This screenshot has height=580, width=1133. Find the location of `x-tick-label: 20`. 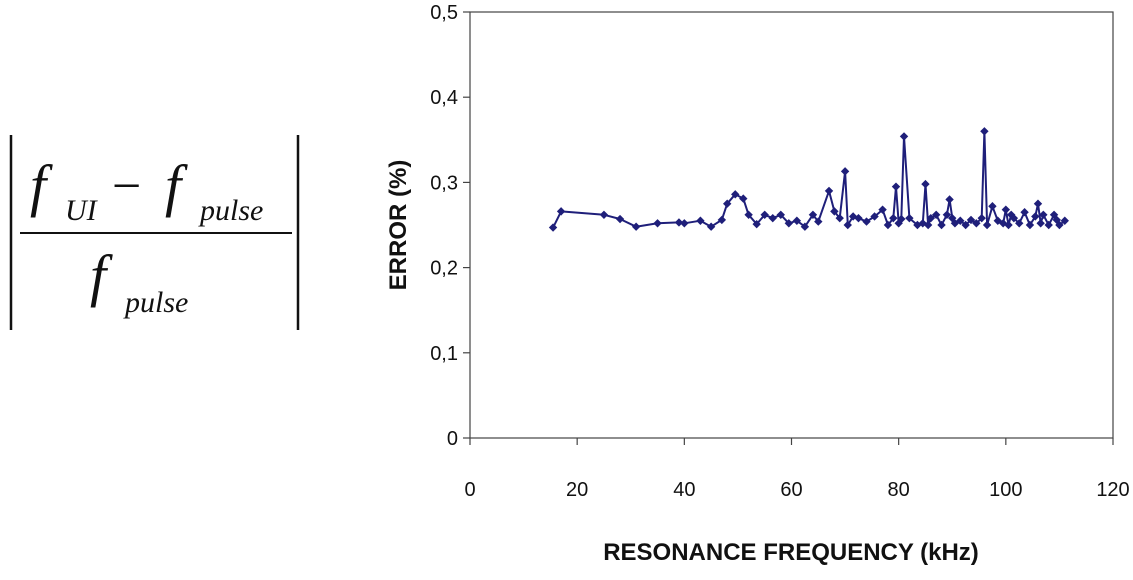

x-tick-label: 20 is located at coordinates (577, 490).